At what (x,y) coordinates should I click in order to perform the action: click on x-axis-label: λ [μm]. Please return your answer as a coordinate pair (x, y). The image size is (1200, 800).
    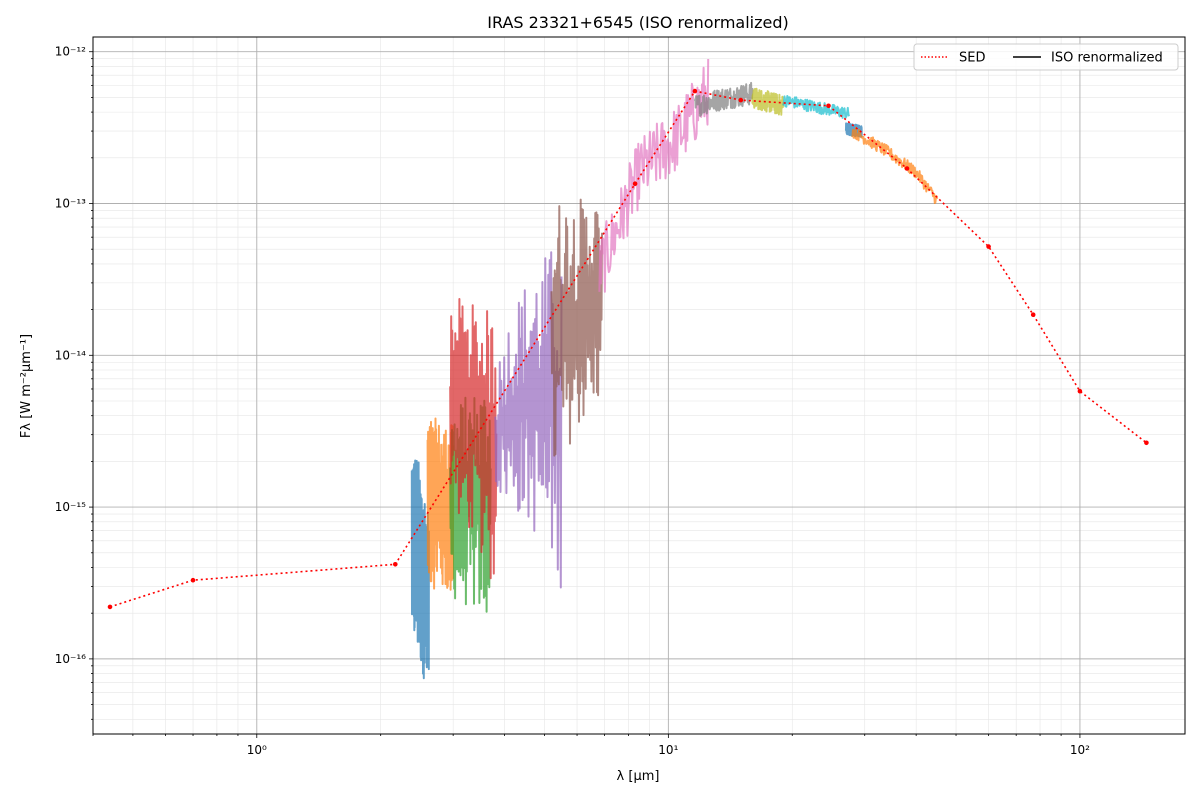
    Looking at the image, I should click on (638, 776).